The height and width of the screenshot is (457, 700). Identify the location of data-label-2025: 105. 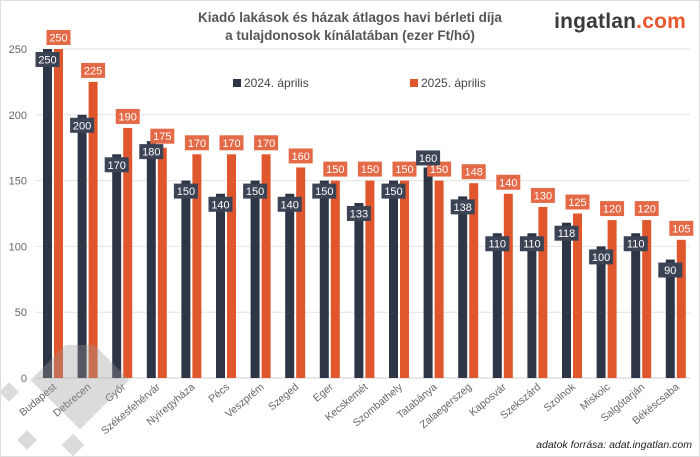
(681, 229).